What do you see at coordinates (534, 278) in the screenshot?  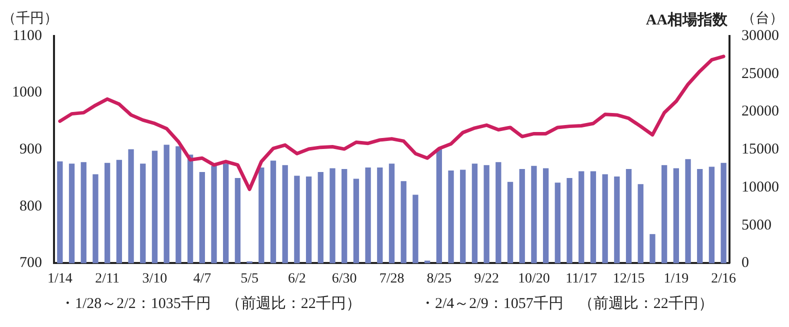 I see `x-tick-label: 10/20` at bounding box center [534, 278].